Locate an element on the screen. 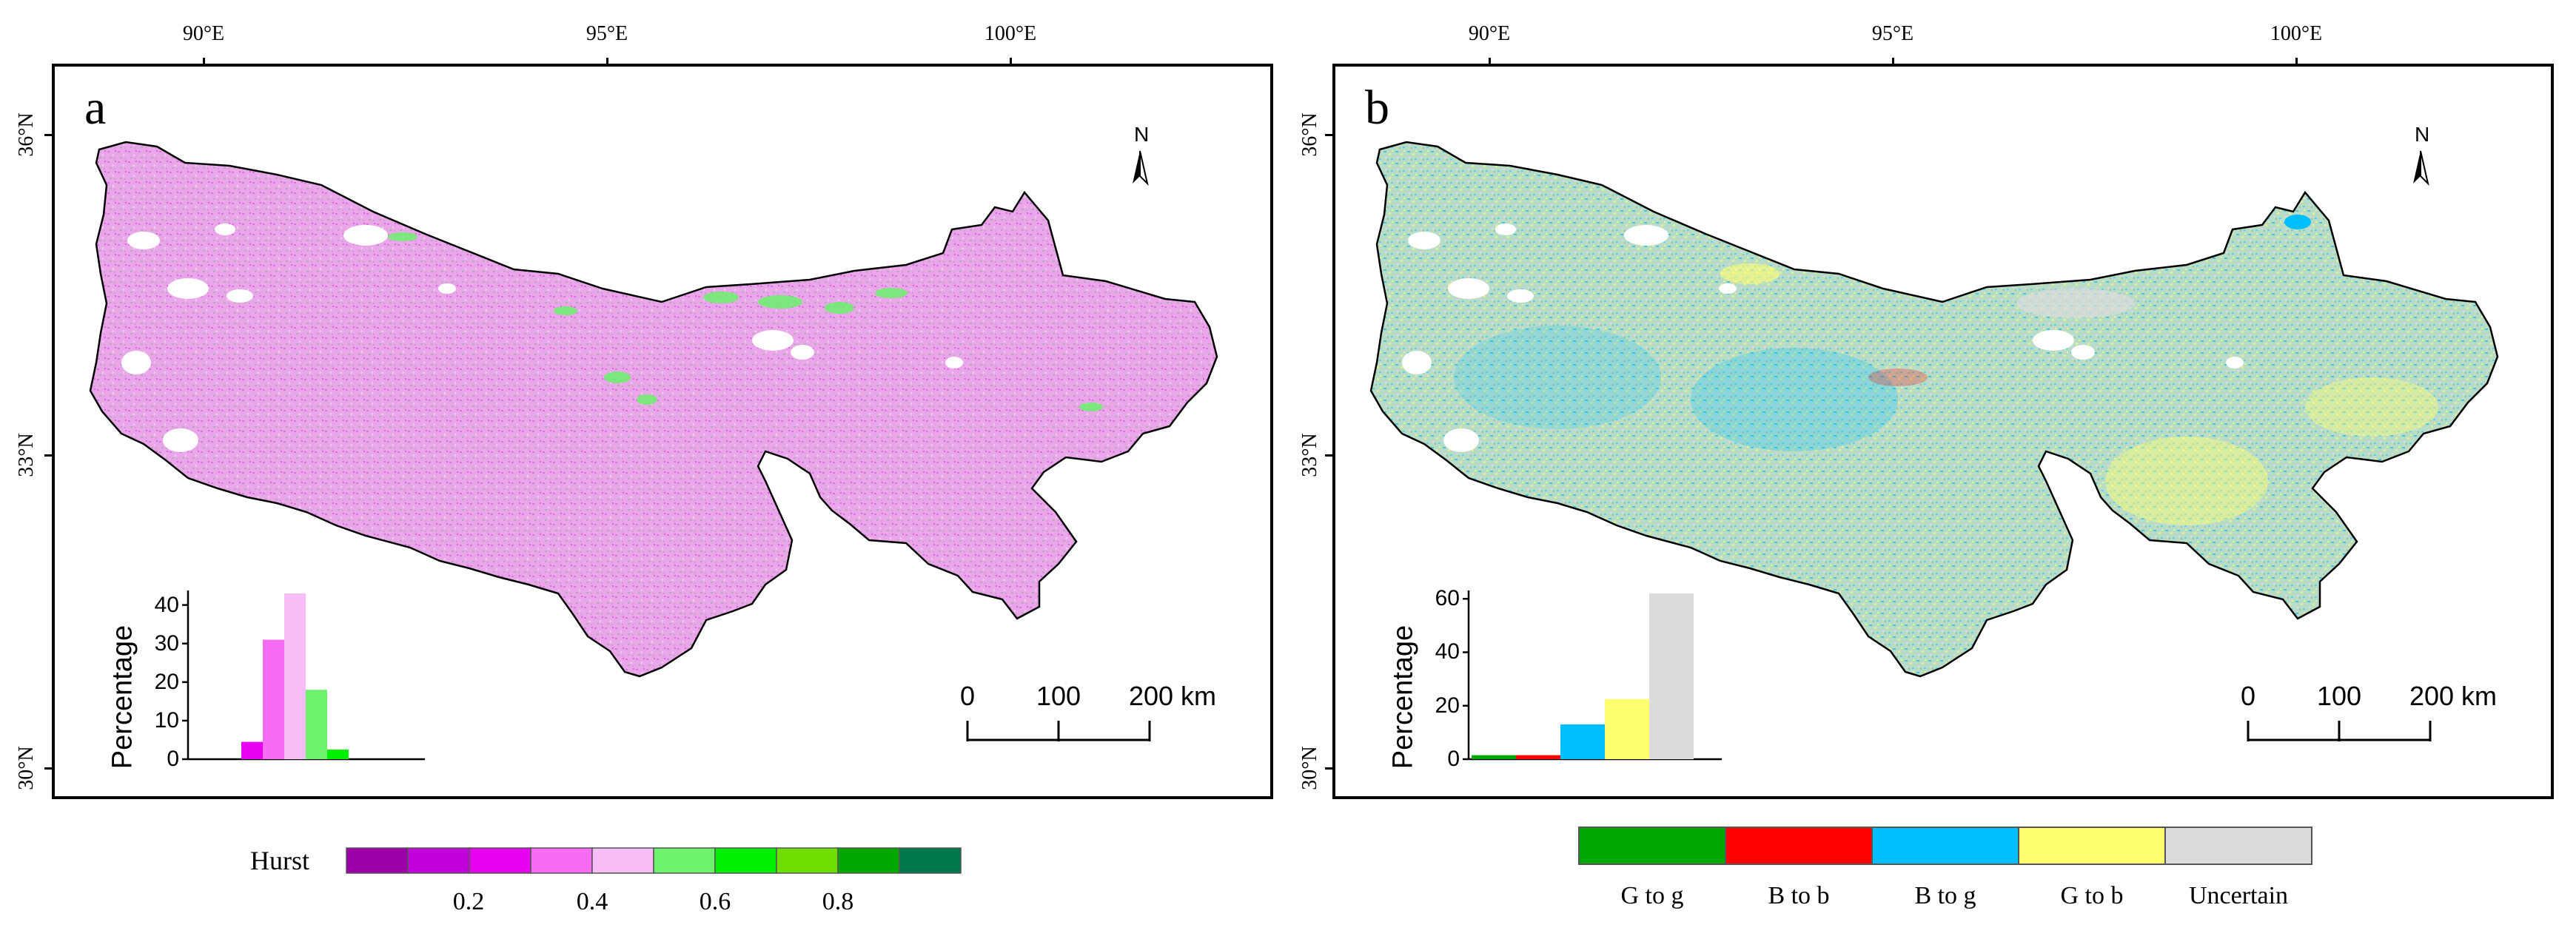  trend-patches-b is located at coordinates (1946, 370).